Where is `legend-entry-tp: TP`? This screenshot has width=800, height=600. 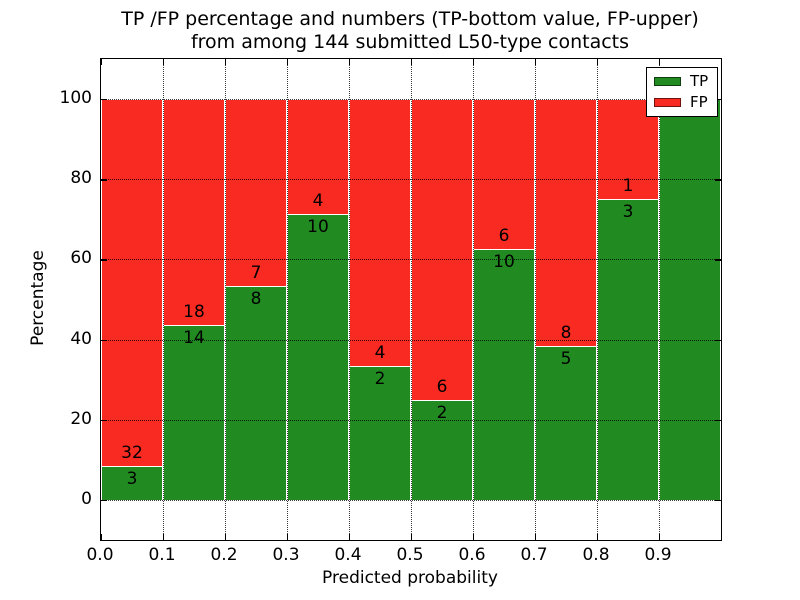 legend-entry-tp: TP is located at coordinates (681, 81).